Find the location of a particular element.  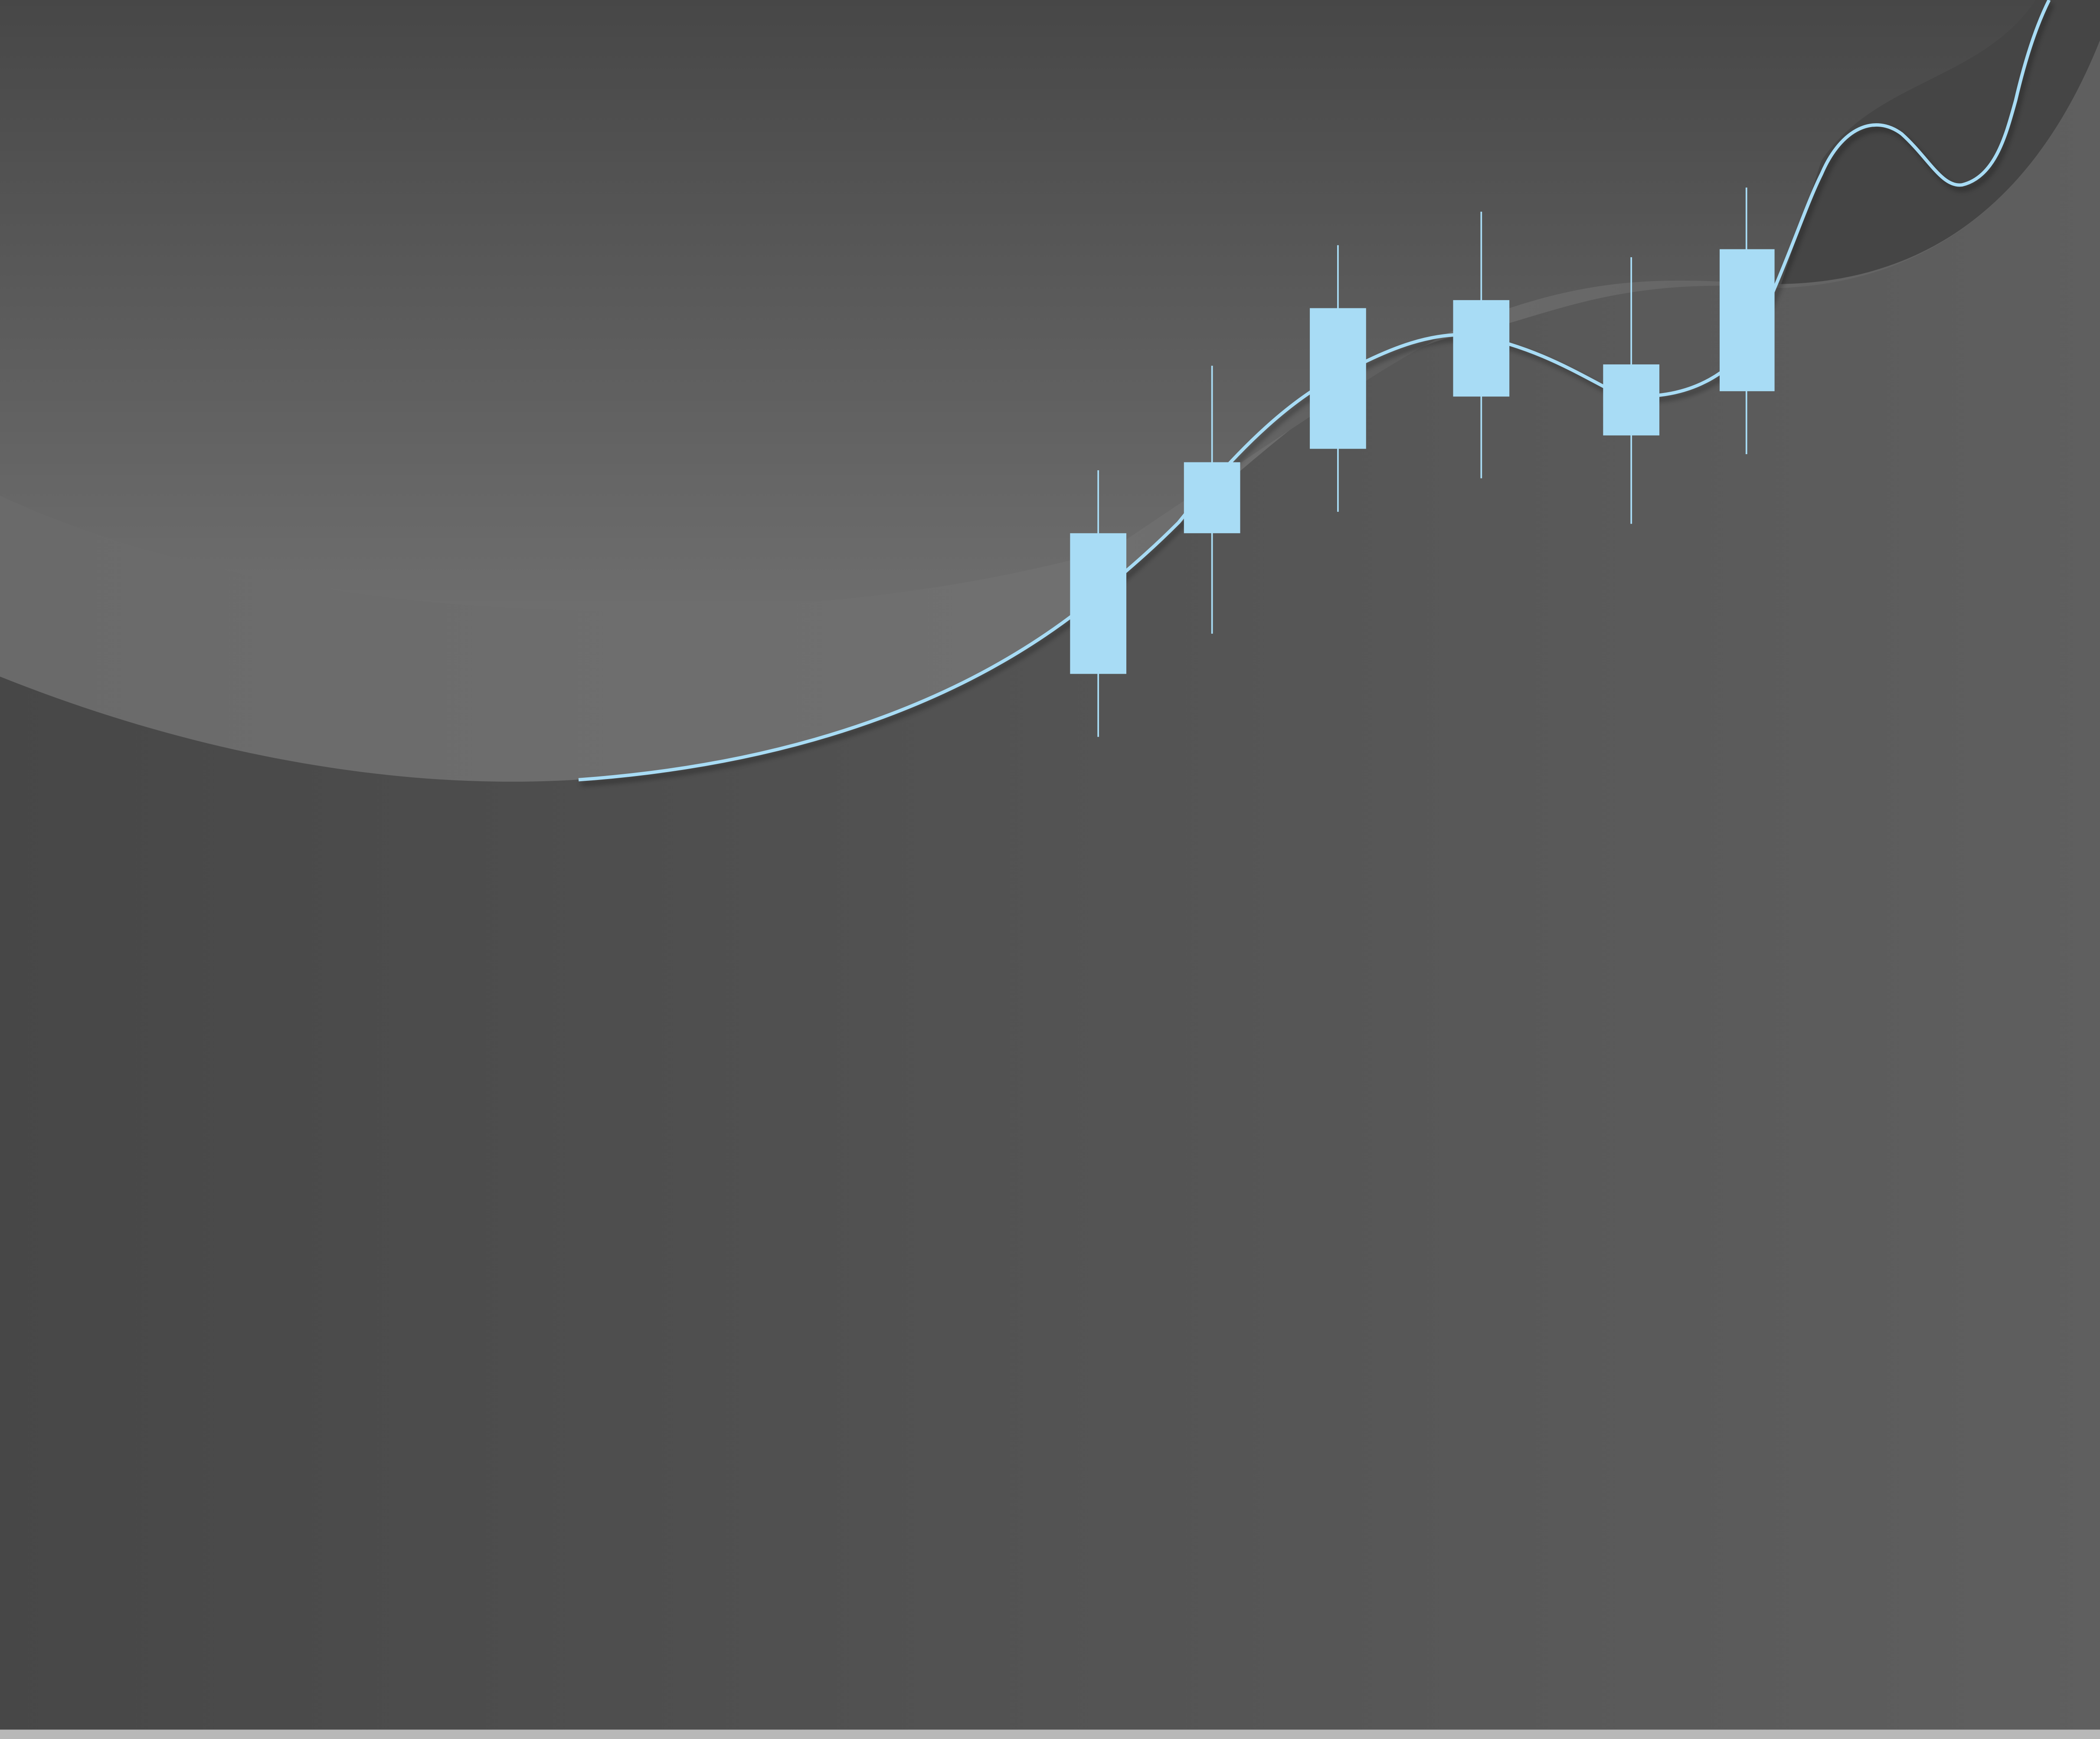

bottom-strip is located at coordinates (1050, 1734).